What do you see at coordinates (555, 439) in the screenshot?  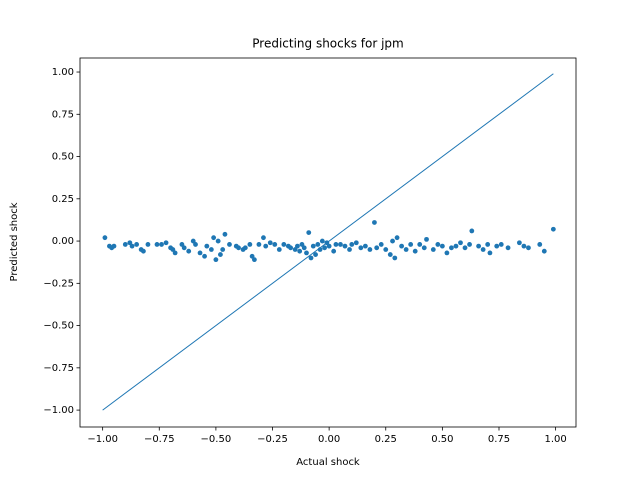 I see `x-tick-label: 1.00` at bounding box center [555, 439].